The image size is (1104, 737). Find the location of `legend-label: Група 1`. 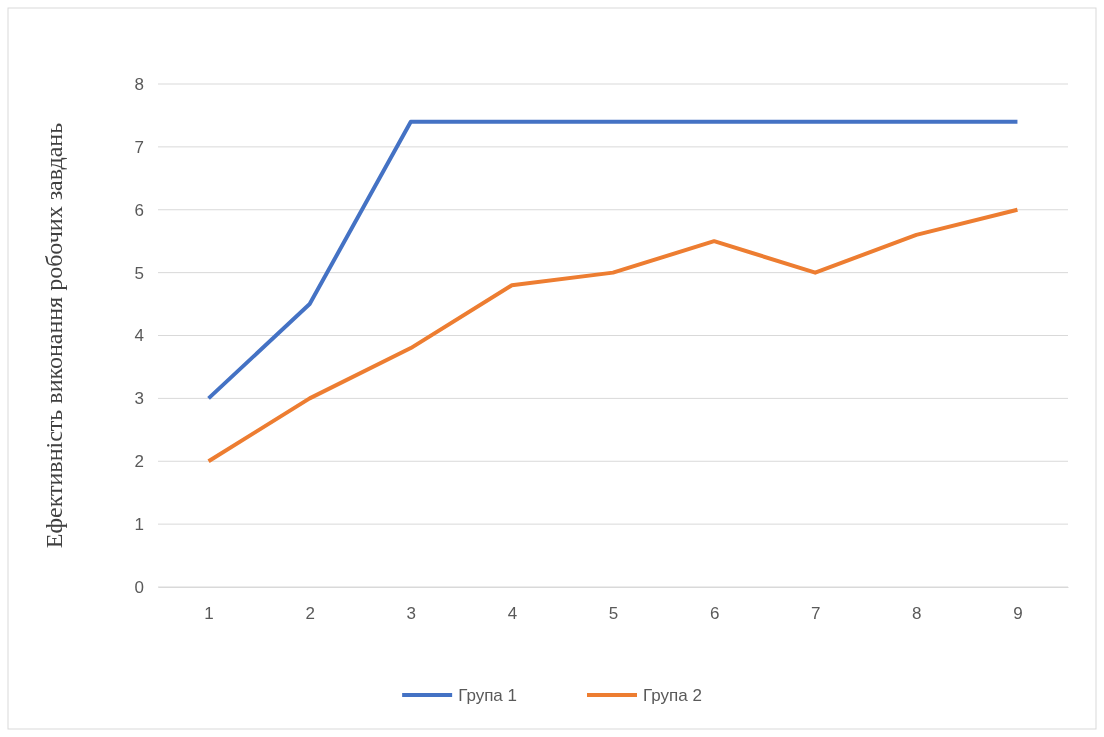

legend-label: Група 1 is located at coordinates (487, 695).